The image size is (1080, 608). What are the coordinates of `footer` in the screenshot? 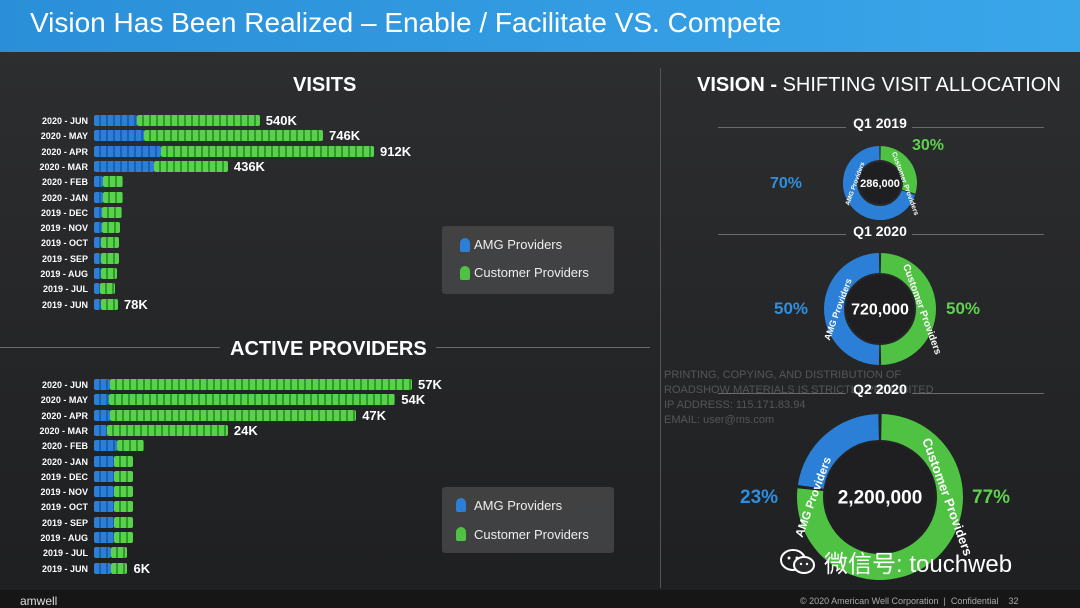 It's located at (540, 599).